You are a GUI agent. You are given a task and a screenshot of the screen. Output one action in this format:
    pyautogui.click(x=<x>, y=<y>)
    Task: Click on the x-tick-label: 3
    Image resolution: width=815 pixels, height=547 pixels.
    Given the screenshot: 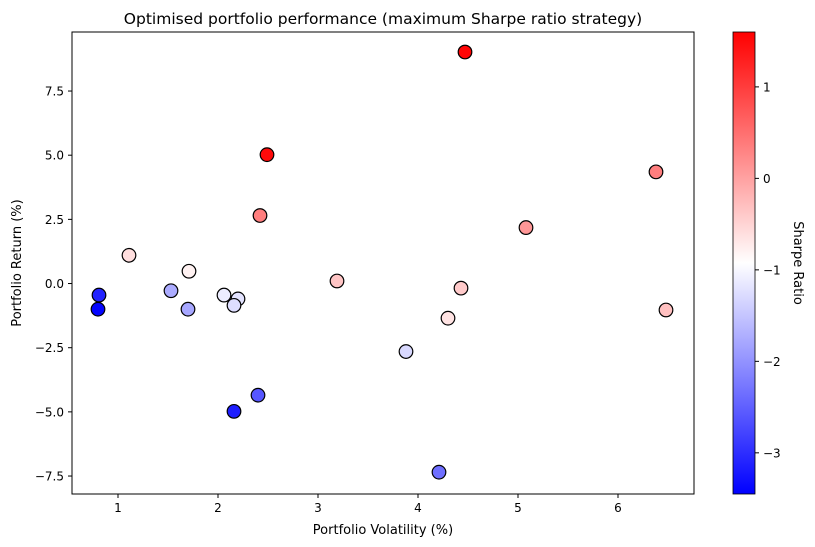 What is the action you would take?
    pyautogui.click(x=318, y=508)
    